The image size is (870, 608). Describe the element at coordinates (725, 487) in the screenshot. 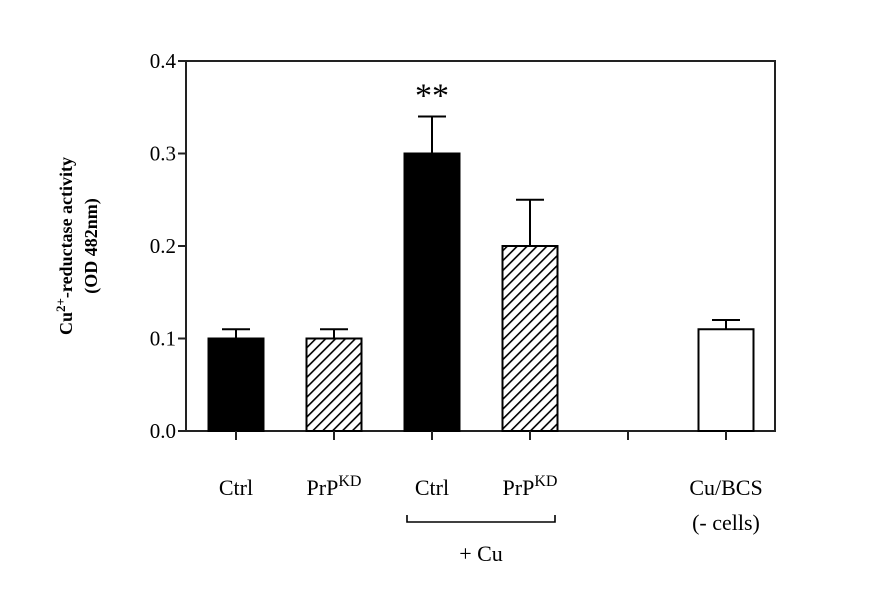

I see `x-category-label: Cu/BCS` at that location.